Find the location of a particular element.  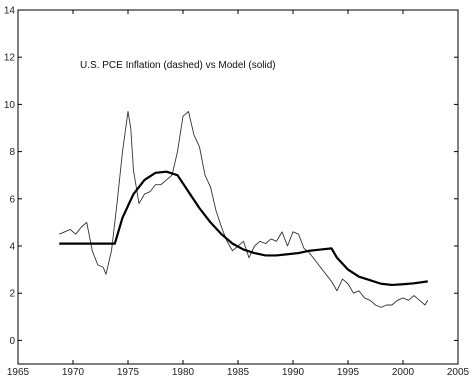

x-tick-label: 1985 is located at coordinates (238, 372).